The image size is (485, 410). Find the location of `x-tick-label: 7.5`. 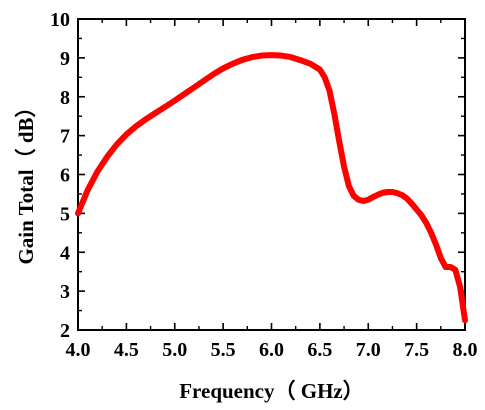

x-tick-label: 7.5 is located at coordinates (416, 350).